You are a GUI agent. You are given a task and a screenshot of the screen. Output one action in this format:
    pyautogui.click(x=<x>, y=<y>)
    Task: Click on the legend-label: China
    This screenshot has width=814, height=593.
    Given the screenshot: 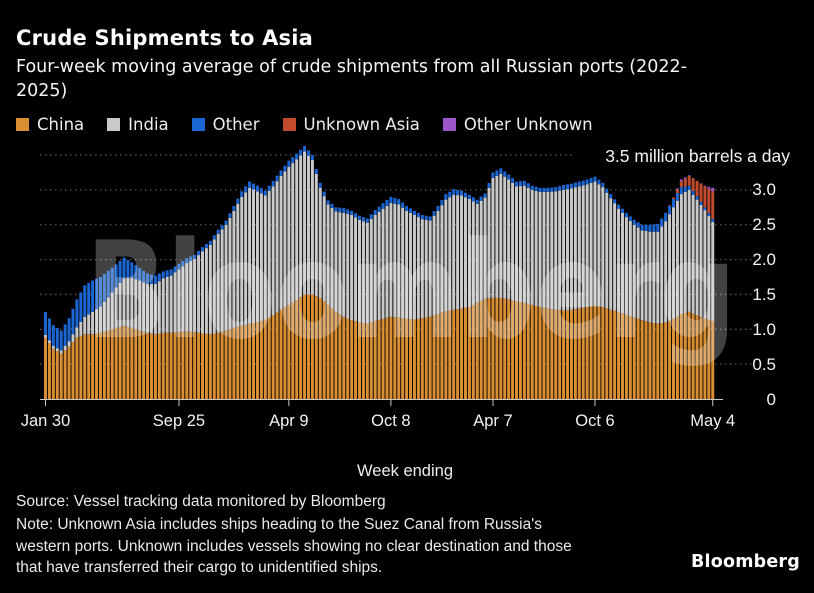 What is the action you would take?
    pyautogui.click(x=61, y=124)
    